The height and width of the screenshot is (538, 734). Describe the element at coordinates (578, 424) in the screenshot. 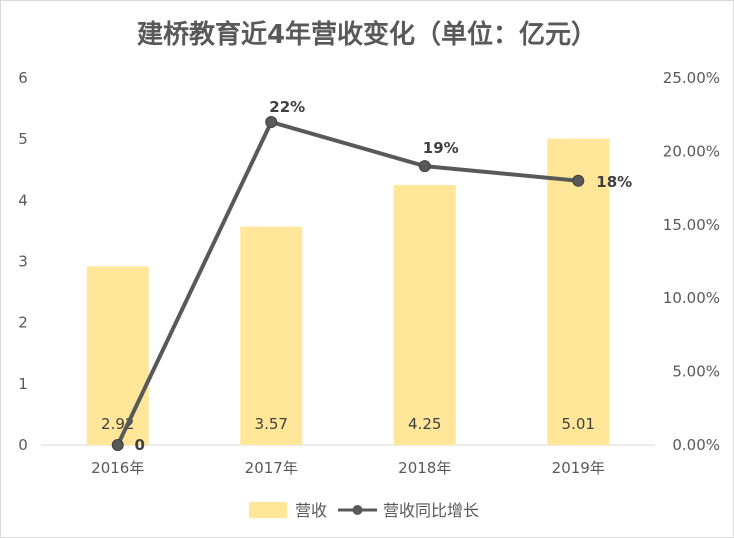

I see `bar-value-label: 5.01` at that location.